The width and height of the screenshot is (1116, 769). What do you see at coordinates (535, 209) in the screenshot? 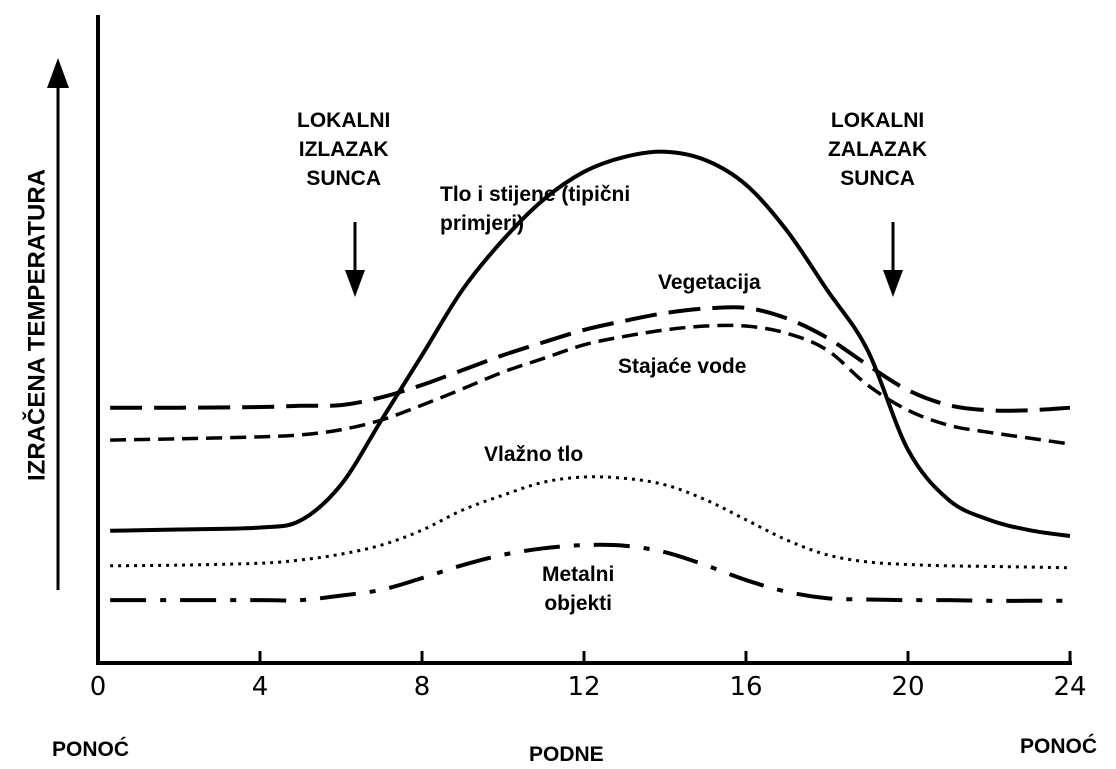
I see `series-label: Tlo i stijene (tipični primjeri)` at bounding box center [535, 209].